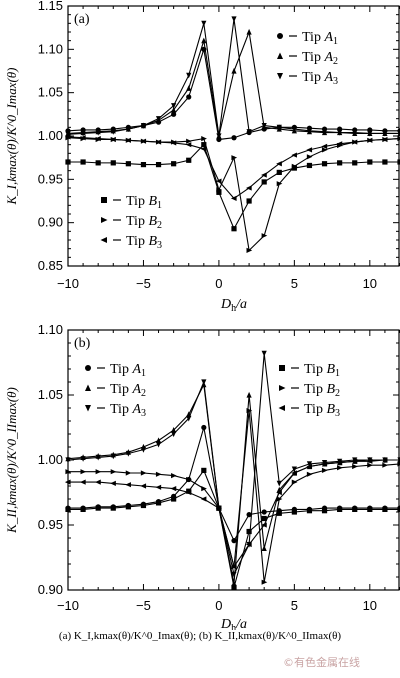 The width and height of the screenshot is (400, 678). Describe the element at coordinates (282, 368) in the screenshot. I see `panel-b-legend-tip-b1-marker` at that location.